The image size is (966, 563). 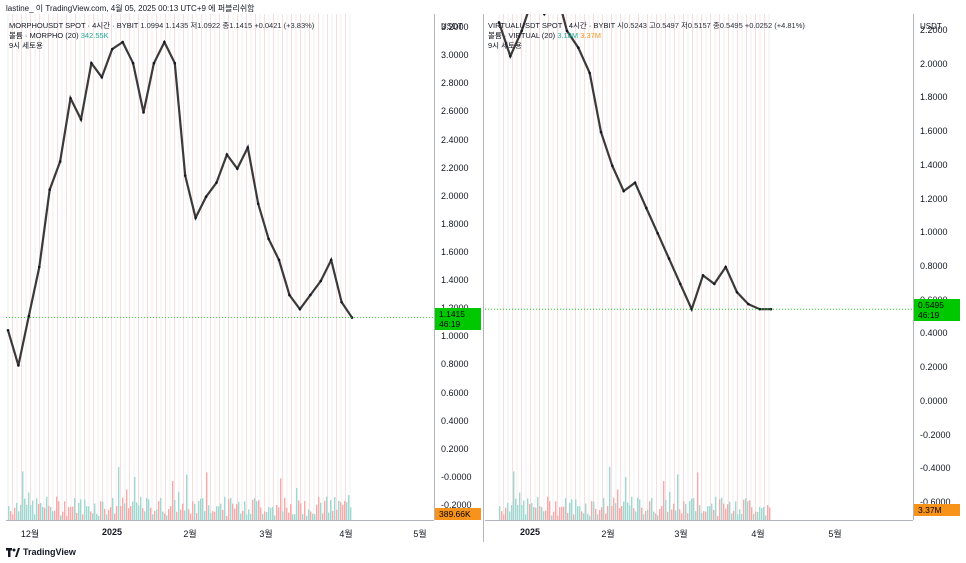 I want to click on right-unit-label: USDT, so click(x=931, y=26).